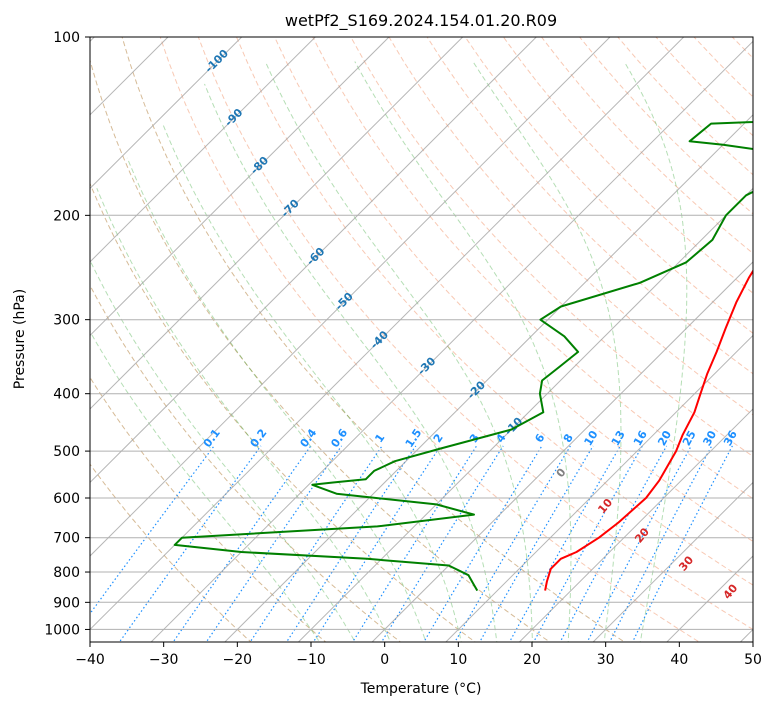 This screenshot has width=775, height=708. Describe the element at coordinates (532, 660) in the screenshot. I see `x-tick-label: 20` at that location.